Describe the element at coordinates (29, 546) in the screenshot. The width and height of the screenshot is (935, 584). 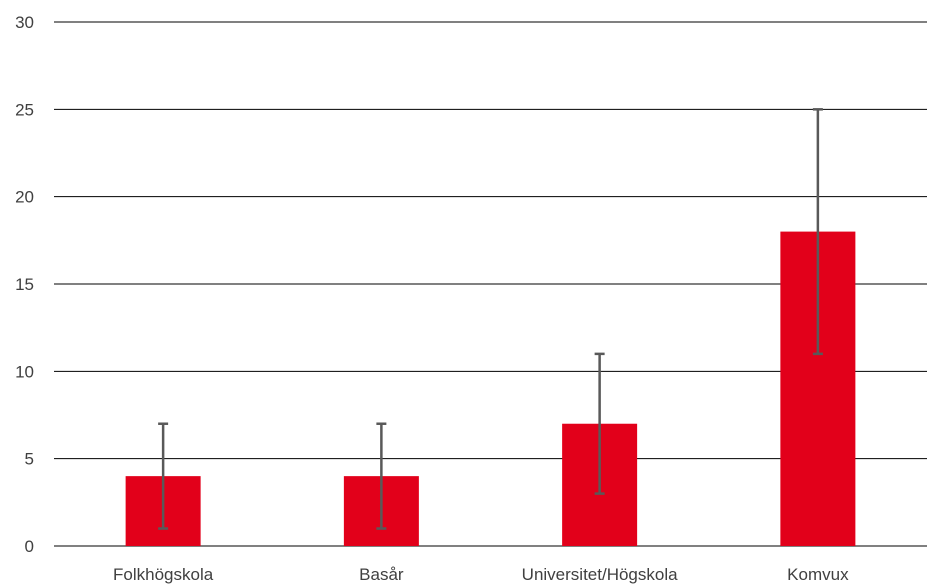
I see `y-tick-label: 0` at that location.